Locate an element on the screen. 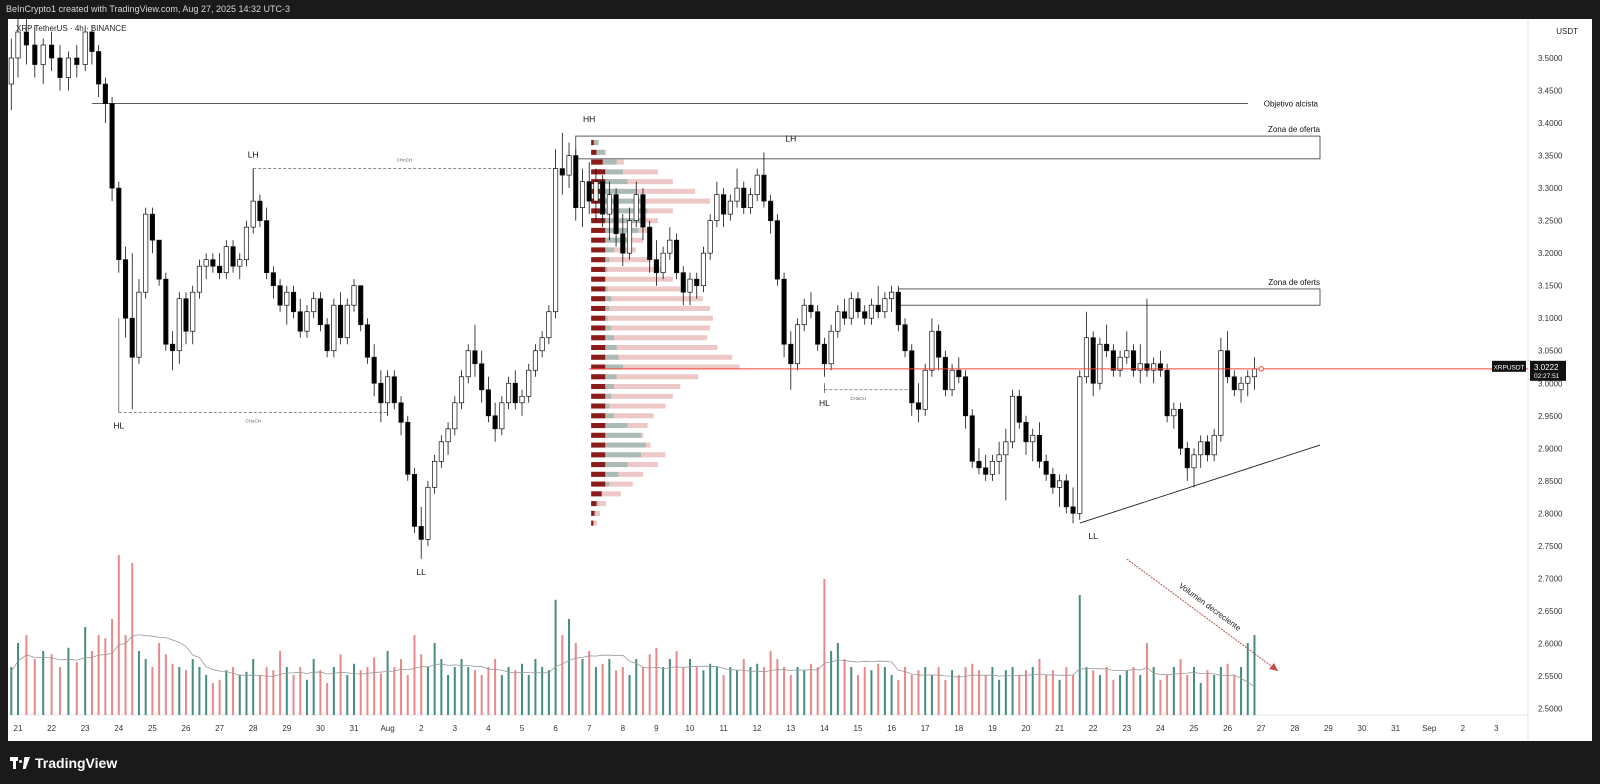 The width and height of the screenshot is (1600, 784). time-tick-label: 22 is located at coordinates (1093, 728).